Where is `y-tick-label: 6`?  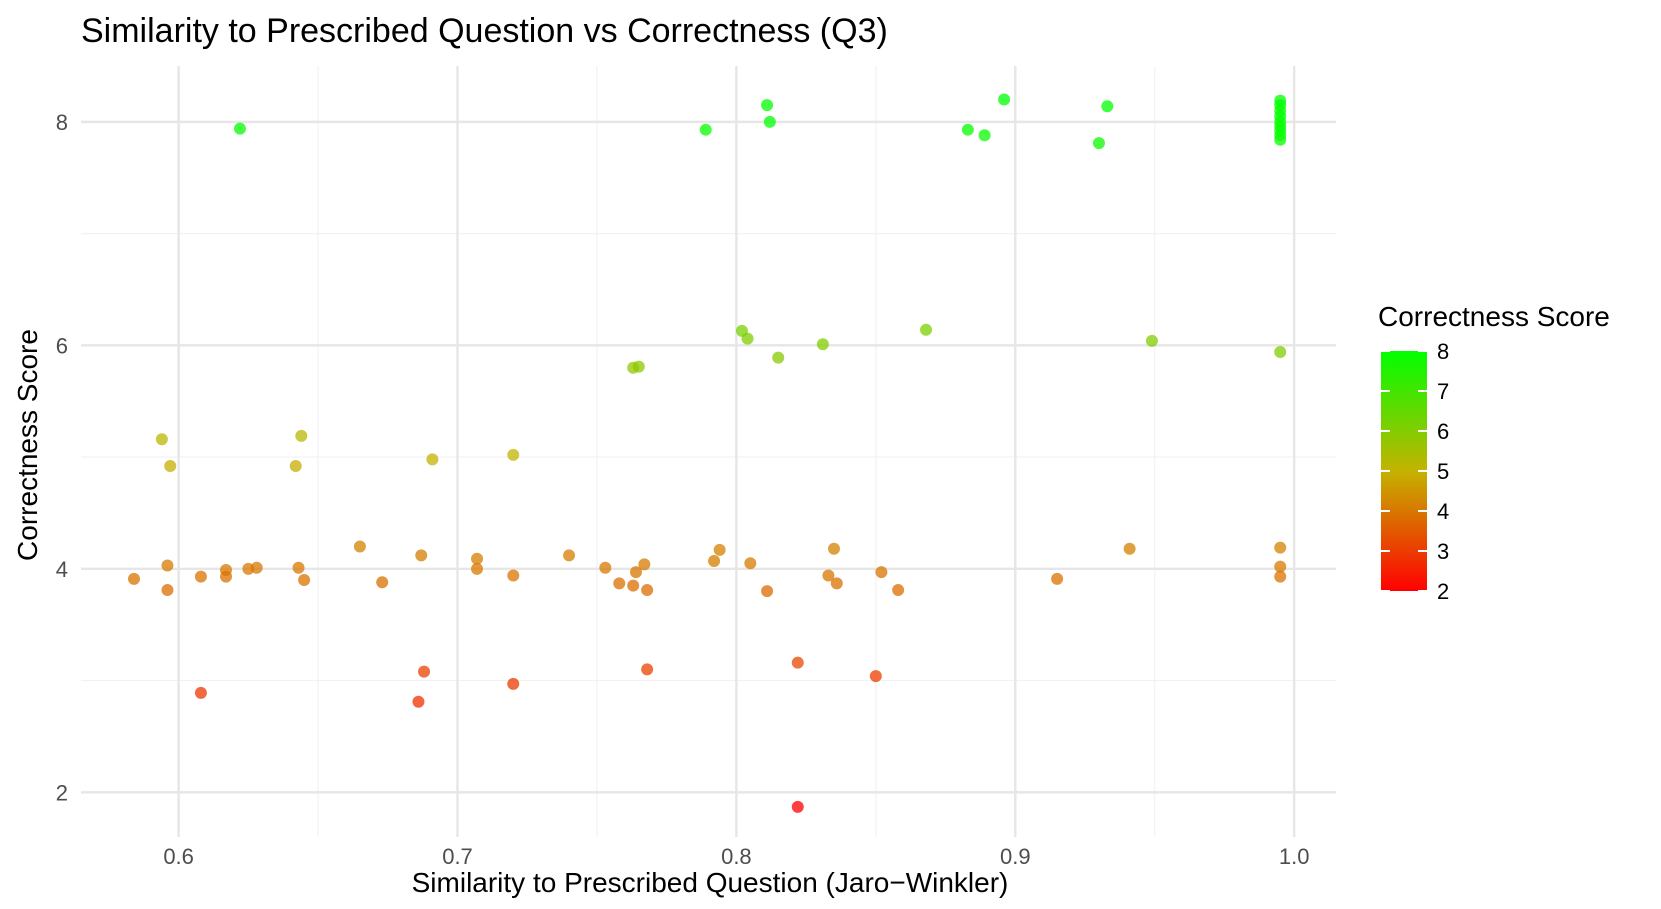
y-tick-label: 6 is located at coordinates (62, 345).